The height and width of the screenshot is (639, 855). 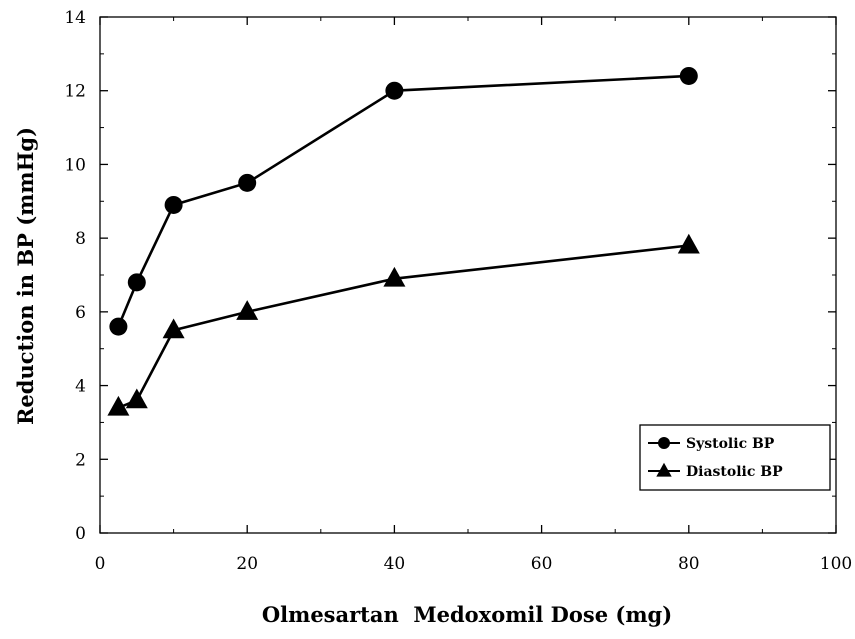 What do you see at coordinates (542, 564) in the screenshot?
I see `x-tick-label: 60` at bounding box center [542, 564].